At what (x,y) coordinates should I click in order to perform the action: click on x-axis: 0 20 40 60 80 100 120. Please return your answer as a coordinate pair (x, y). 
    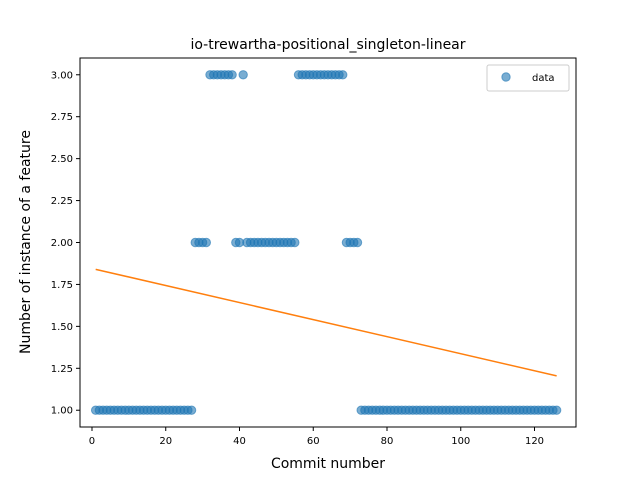
    Looking at the image, I should click on (316, 437).